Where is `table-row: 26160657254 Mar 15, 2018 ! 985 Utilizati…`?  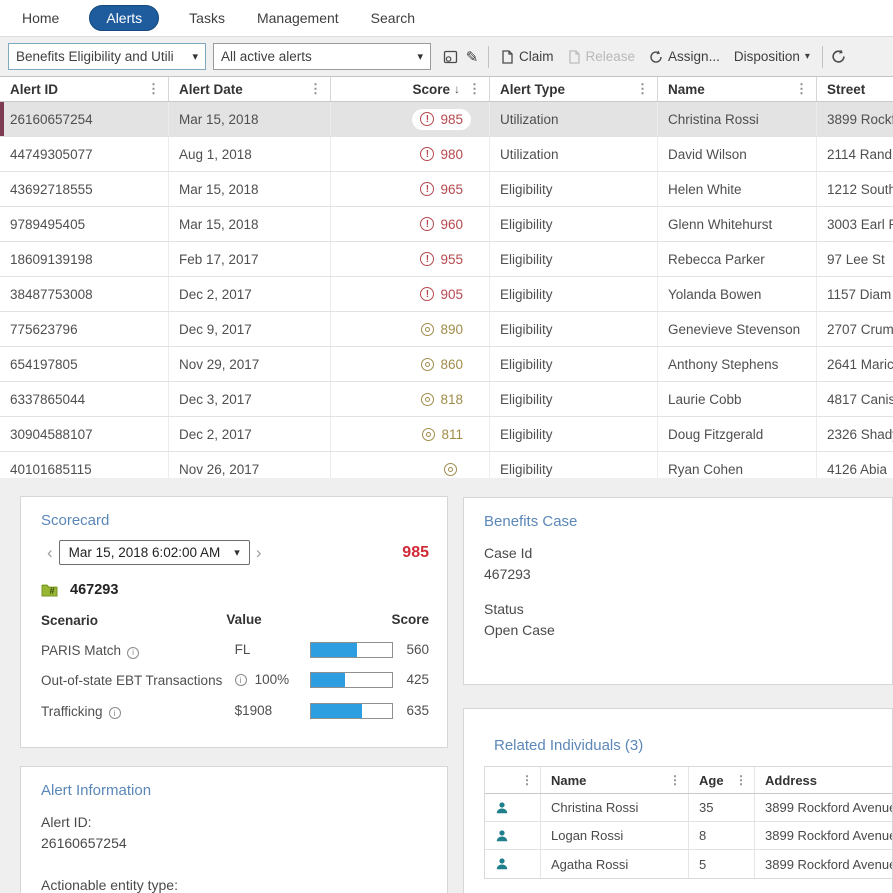 table-row: 26160657254 Mar 15, 2018 ! 985 Utilizati… is located at coordinates (446, 119).